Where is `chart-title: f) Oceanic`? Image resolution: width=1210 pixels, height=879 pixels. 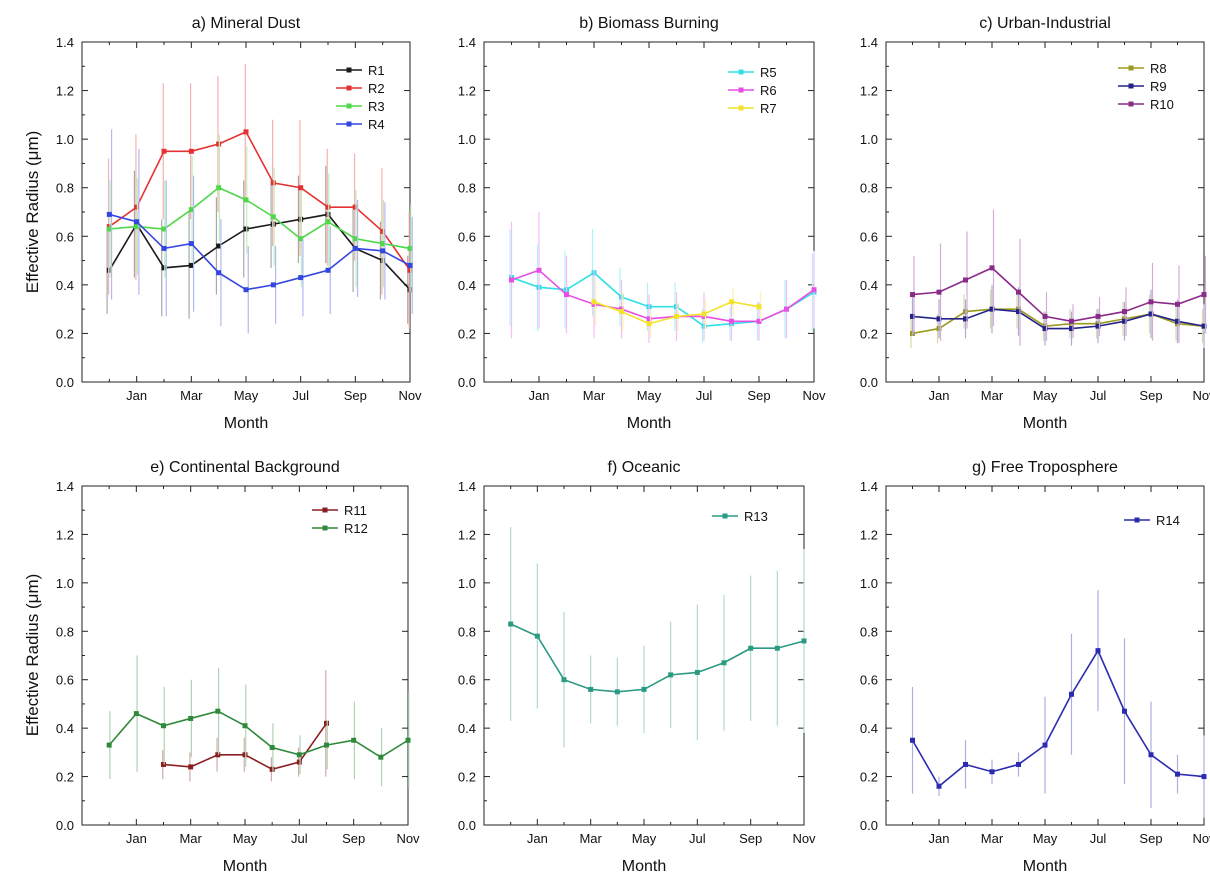 chart-title: f) Oceanic is located at coordinates (644, 467).